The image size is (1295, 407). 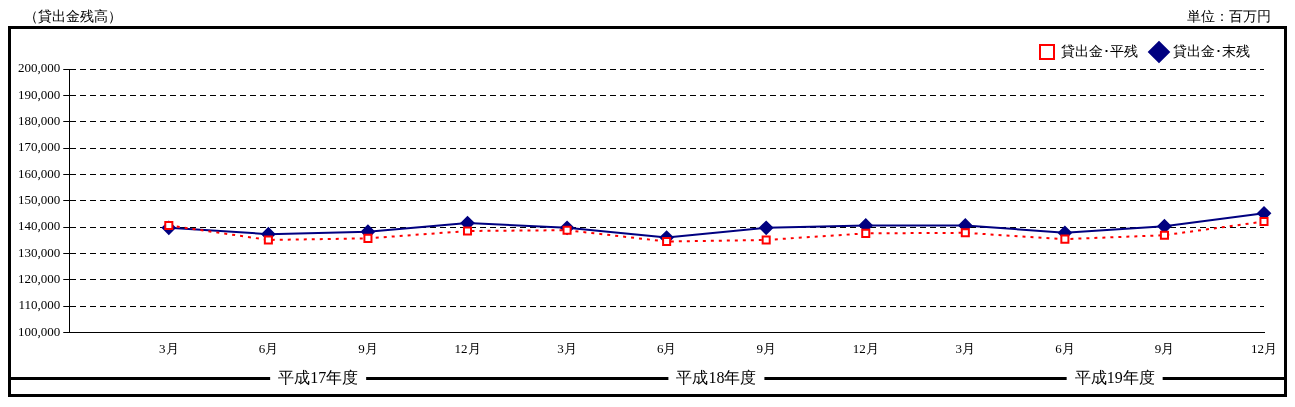 What do you see at coordinates (39, 121) in the screenshot?
I see `y-tick-label: 180,000` at bounding box center [39, 121].